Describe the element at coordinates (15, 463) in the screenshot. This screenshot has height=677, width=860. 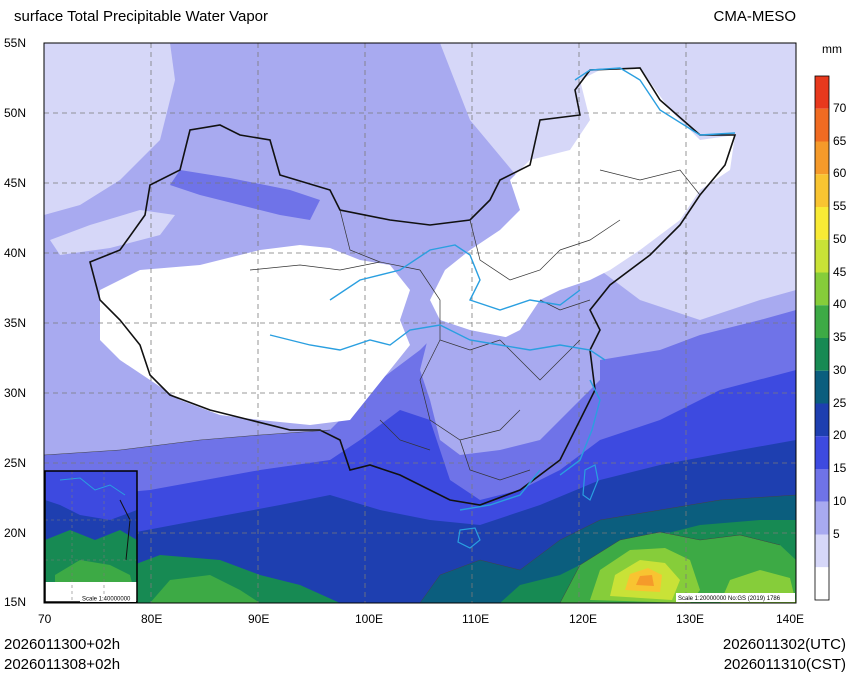
I see `lat-label-25: 25N` at that location.